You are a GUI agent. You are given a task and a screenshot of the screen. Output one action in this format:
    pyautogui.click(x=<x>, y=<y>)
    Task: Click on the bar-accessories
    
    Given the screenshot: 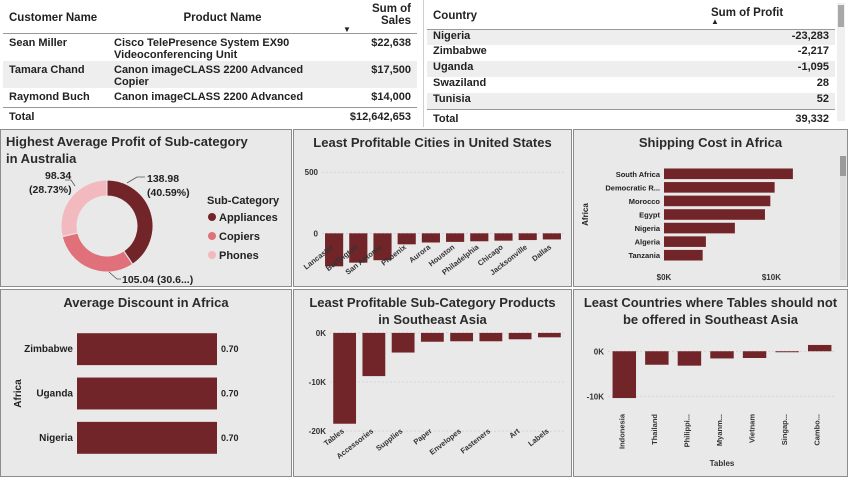 What is the action you would take?
    pyautogui.click(x=374, y=354)
    